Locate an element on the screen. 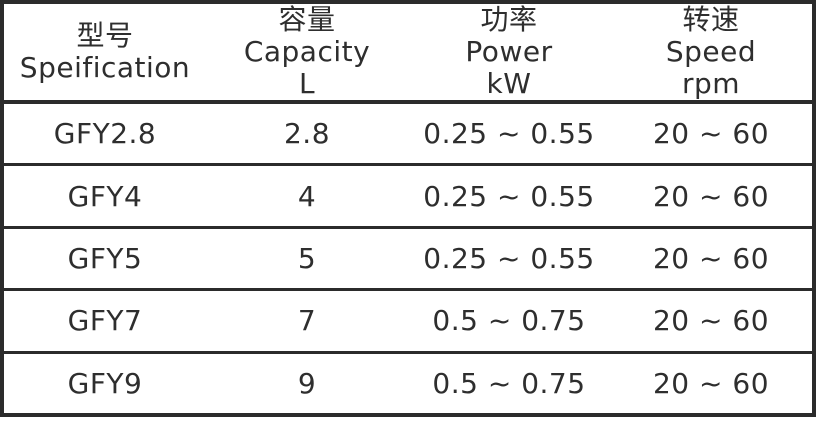  cell-capacity: 5 is located at coordinates (307, 259).